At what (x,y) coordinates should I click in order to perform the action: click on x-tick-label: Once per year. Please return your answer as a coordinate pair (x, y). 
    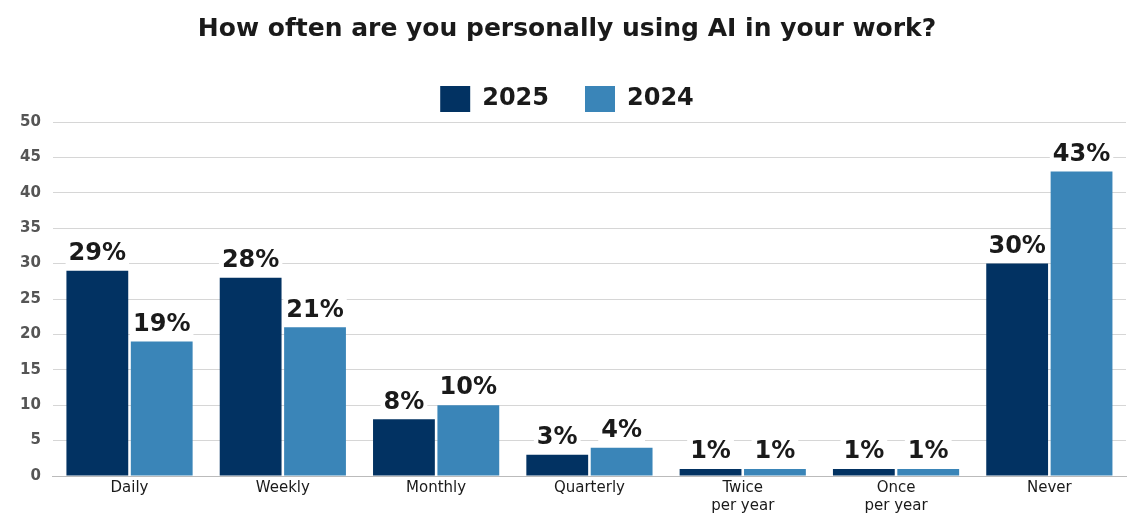
    Looking at the image, I should click on (896, 495).